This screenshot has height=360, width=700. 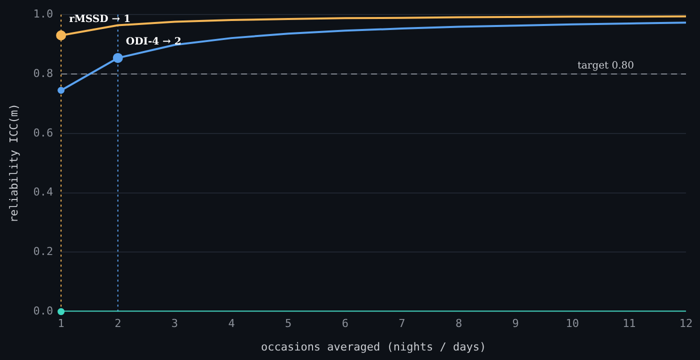 What do you see at coordinates (43, 73) in the screenshot?
I see `y-tick-label: 0.8` at bounding box center [43, 73].